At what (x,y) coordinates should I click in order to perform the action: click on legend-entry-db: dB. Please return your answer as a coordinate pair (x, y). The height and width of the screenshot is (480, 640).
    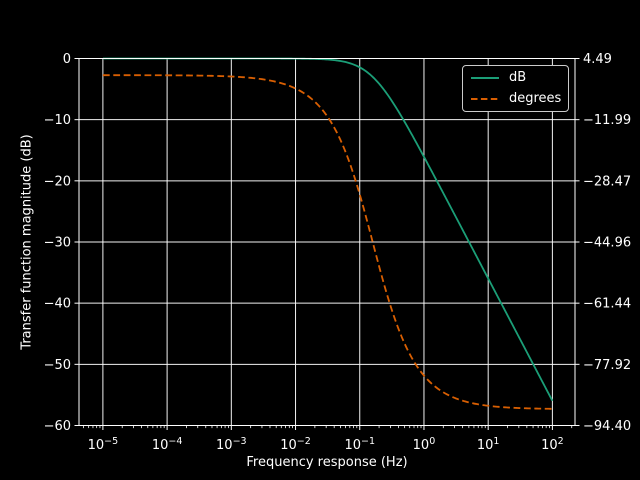
    Looking at the image, I should click on (515, 78).